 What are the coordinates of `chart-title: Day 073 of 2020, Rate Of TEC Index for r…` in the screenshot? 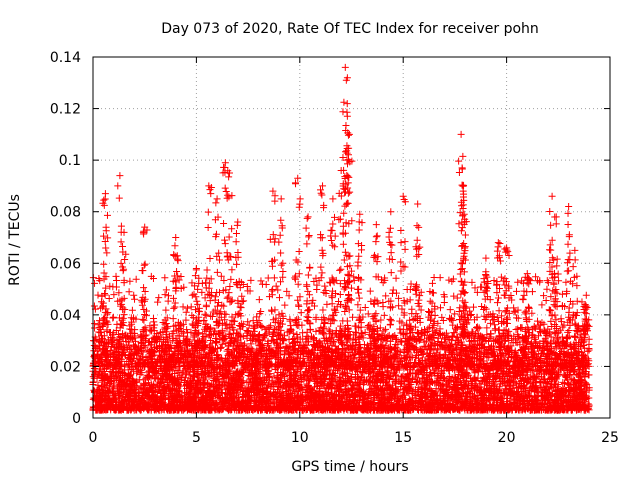 It's located at (350, 29).